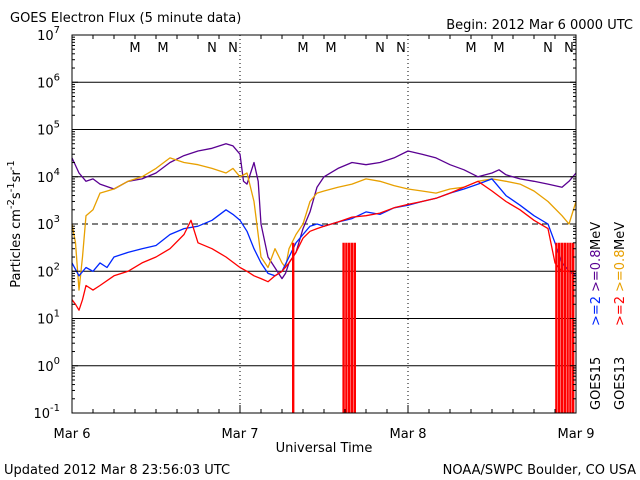 This screenshot has height=480, width=640. What do you see at coordinates (11, 204) in the screenshot?
I see `y-axis-title-exp: -2` at bounding box center [11, 204].